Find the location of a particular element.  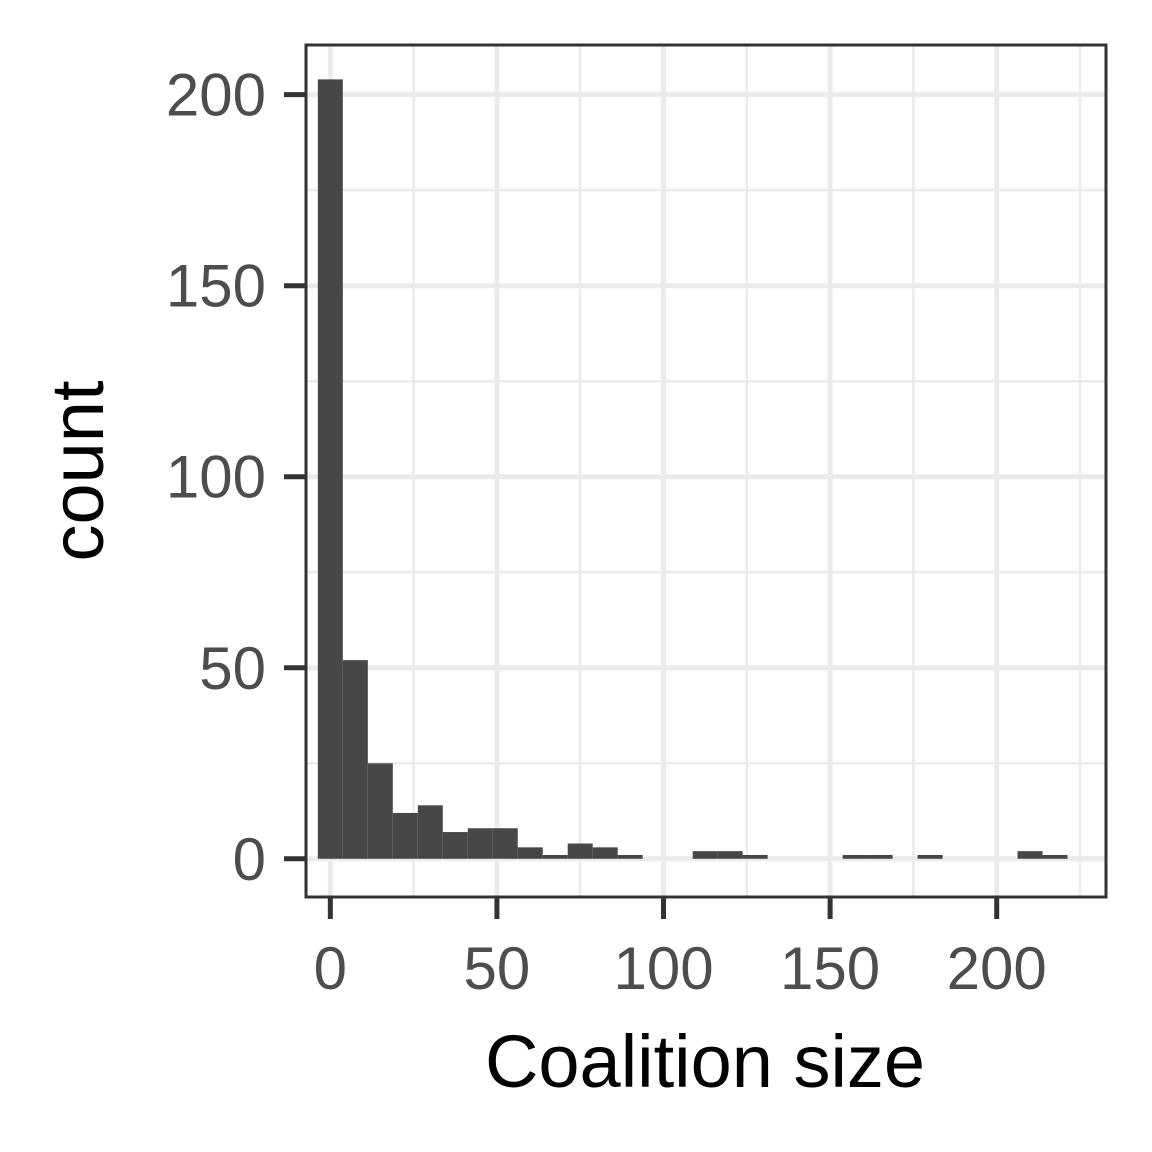

x-axis-title: Coalition size is located at coordinates (705, 1061).